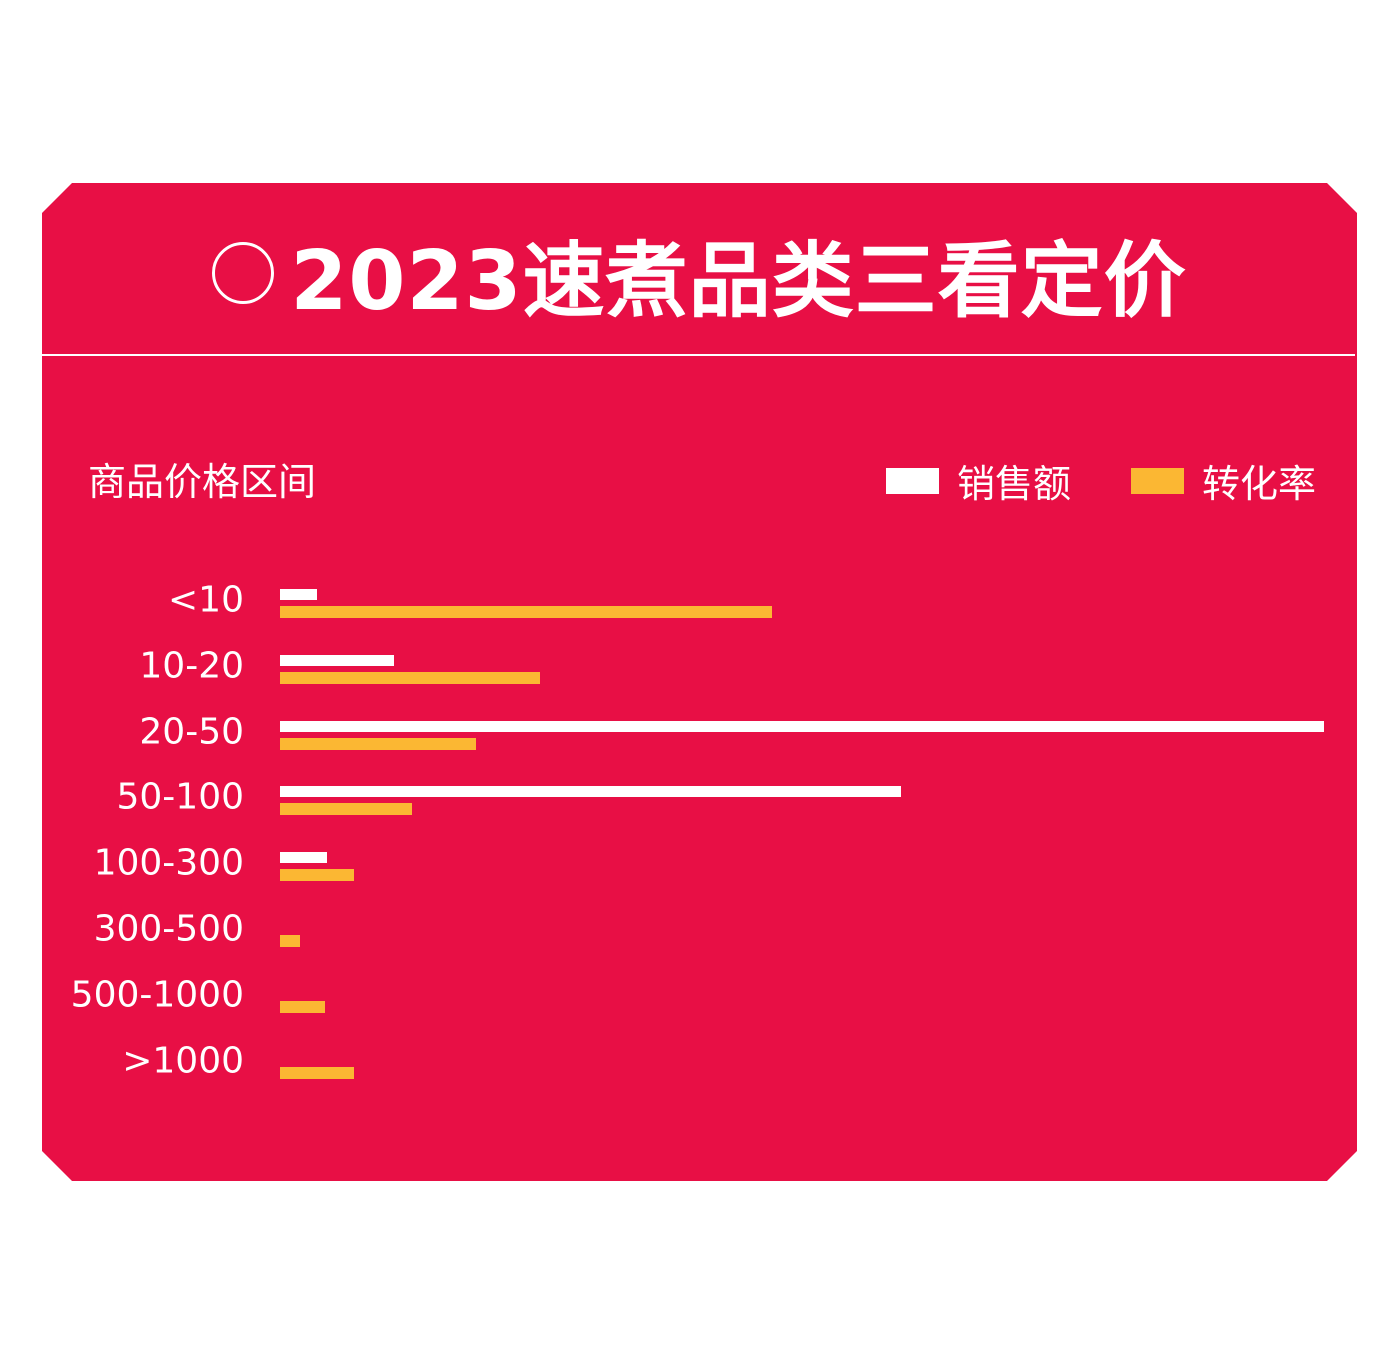 The width and height of the screenshot is (1400, 1356). Describe the element at coordinates (157, 995) in the screenshot. I see `category-label: 500-1000` at that location.